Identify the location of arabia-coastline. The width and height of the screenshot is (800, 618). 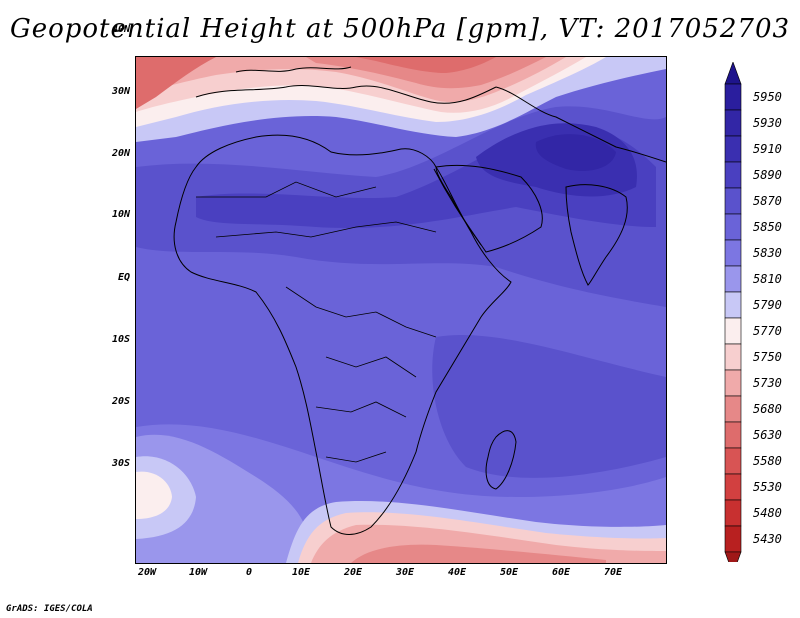
(489, 208).